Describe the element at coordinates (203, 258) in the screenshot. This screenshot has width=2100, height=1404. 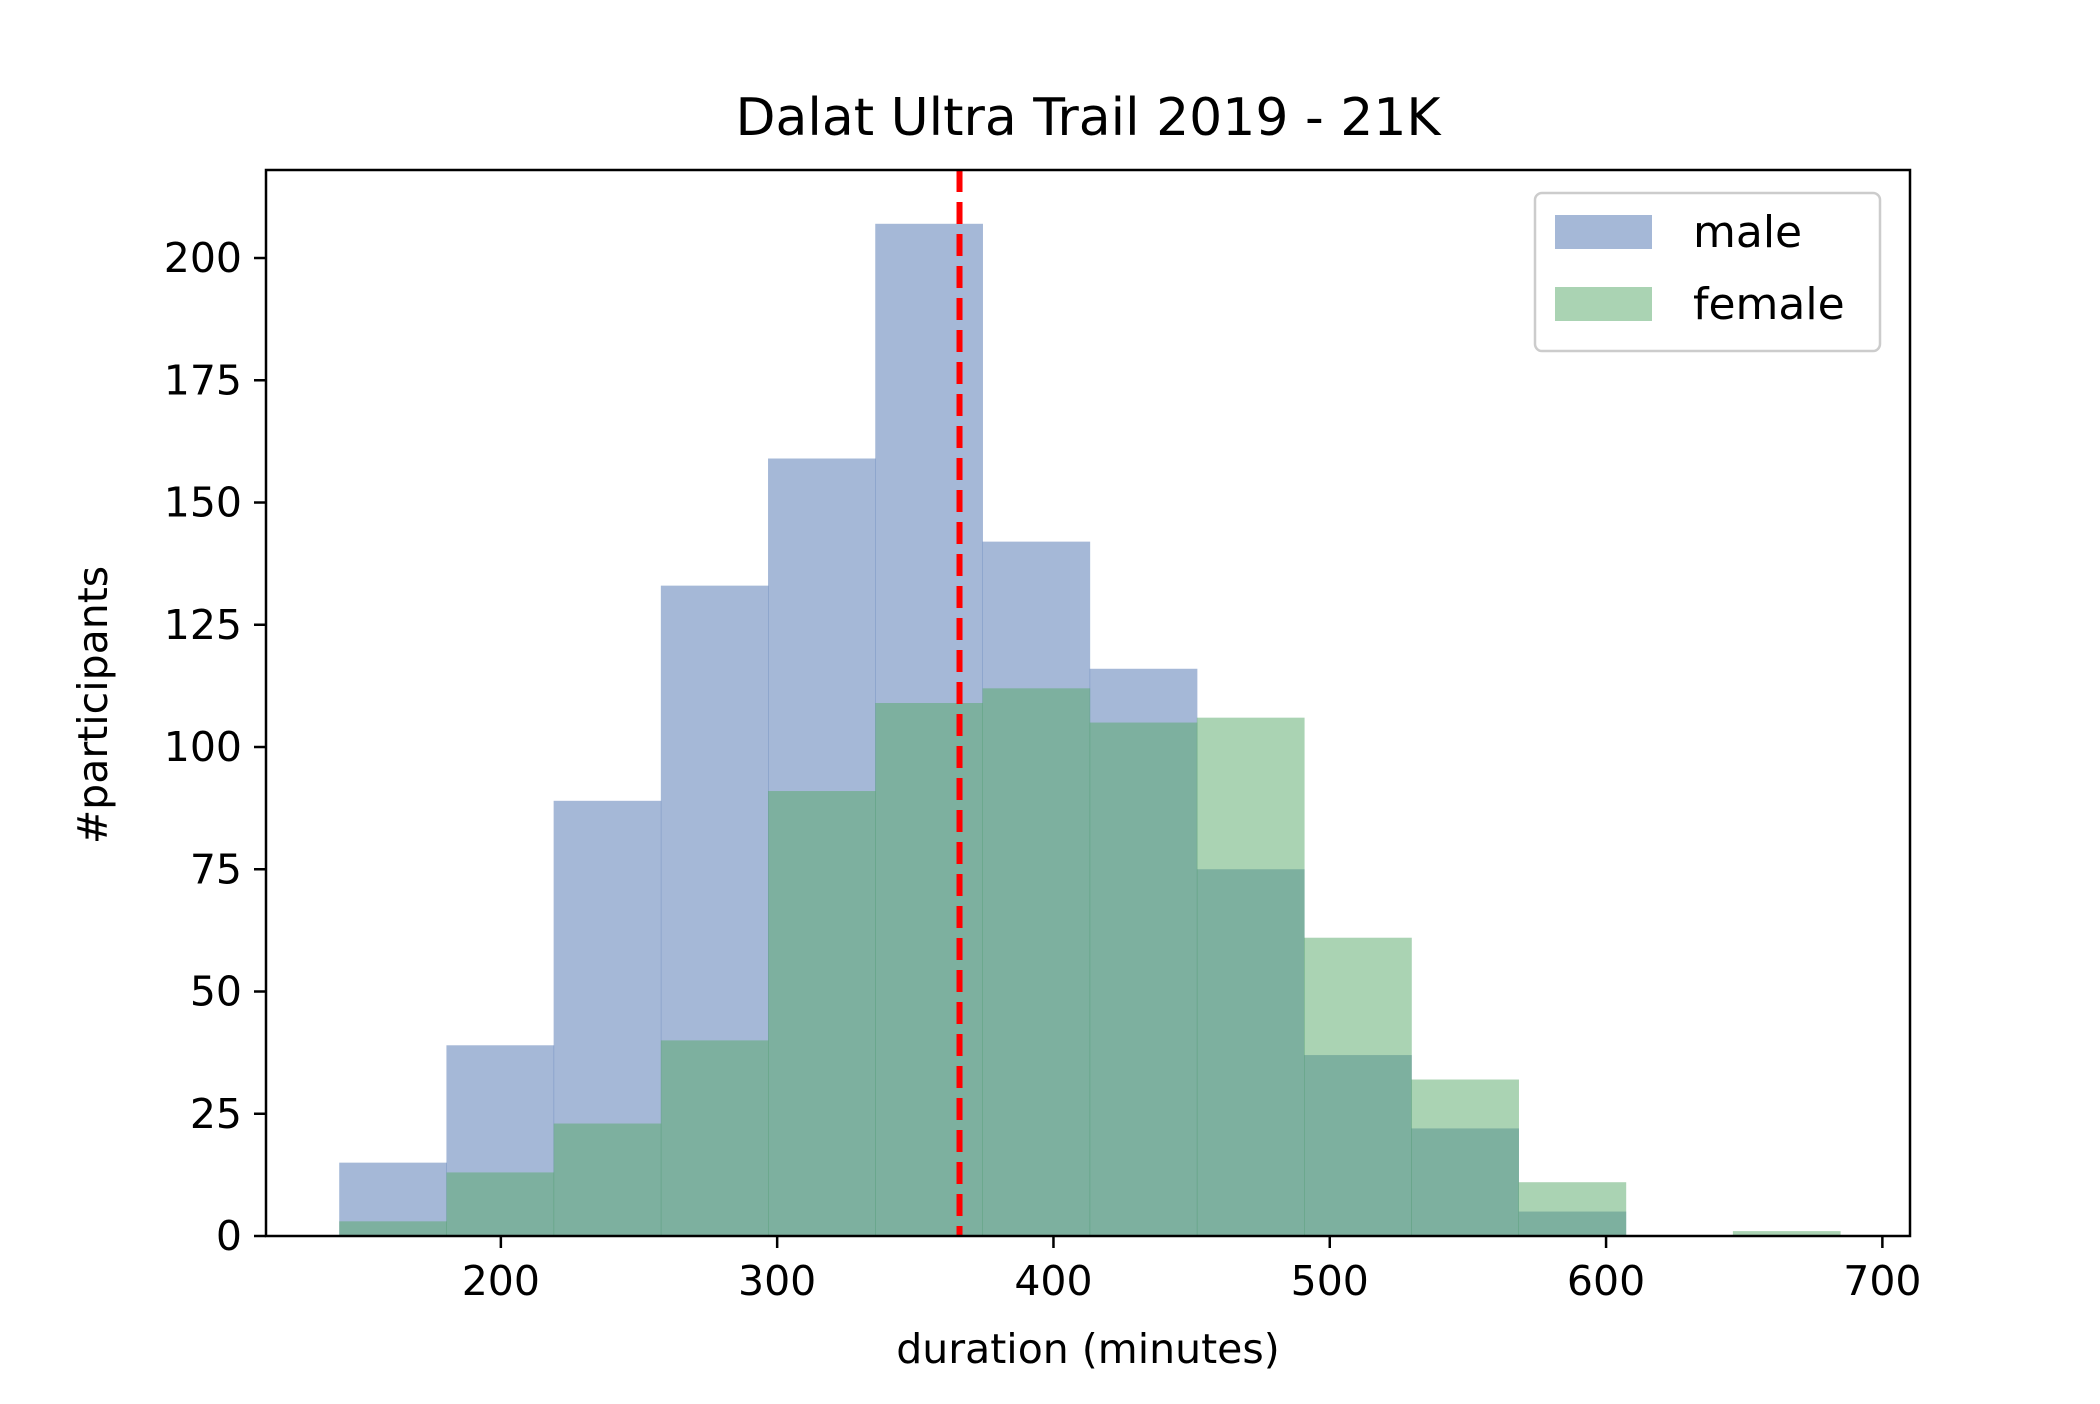
I see `y-tick-label: 200` at that location.